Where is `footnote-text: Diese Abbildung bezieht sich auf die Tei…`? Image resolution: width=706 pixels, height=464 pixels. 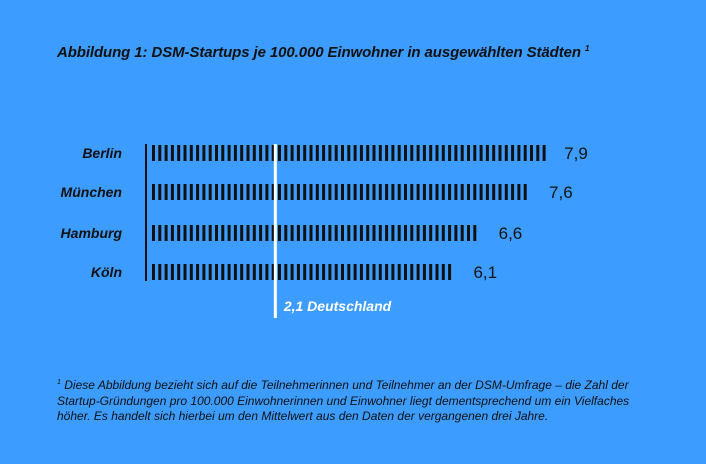
footnote-text: Diese Abbildung bezieht sich auf die Tei… is located at coordinates (343, 400).